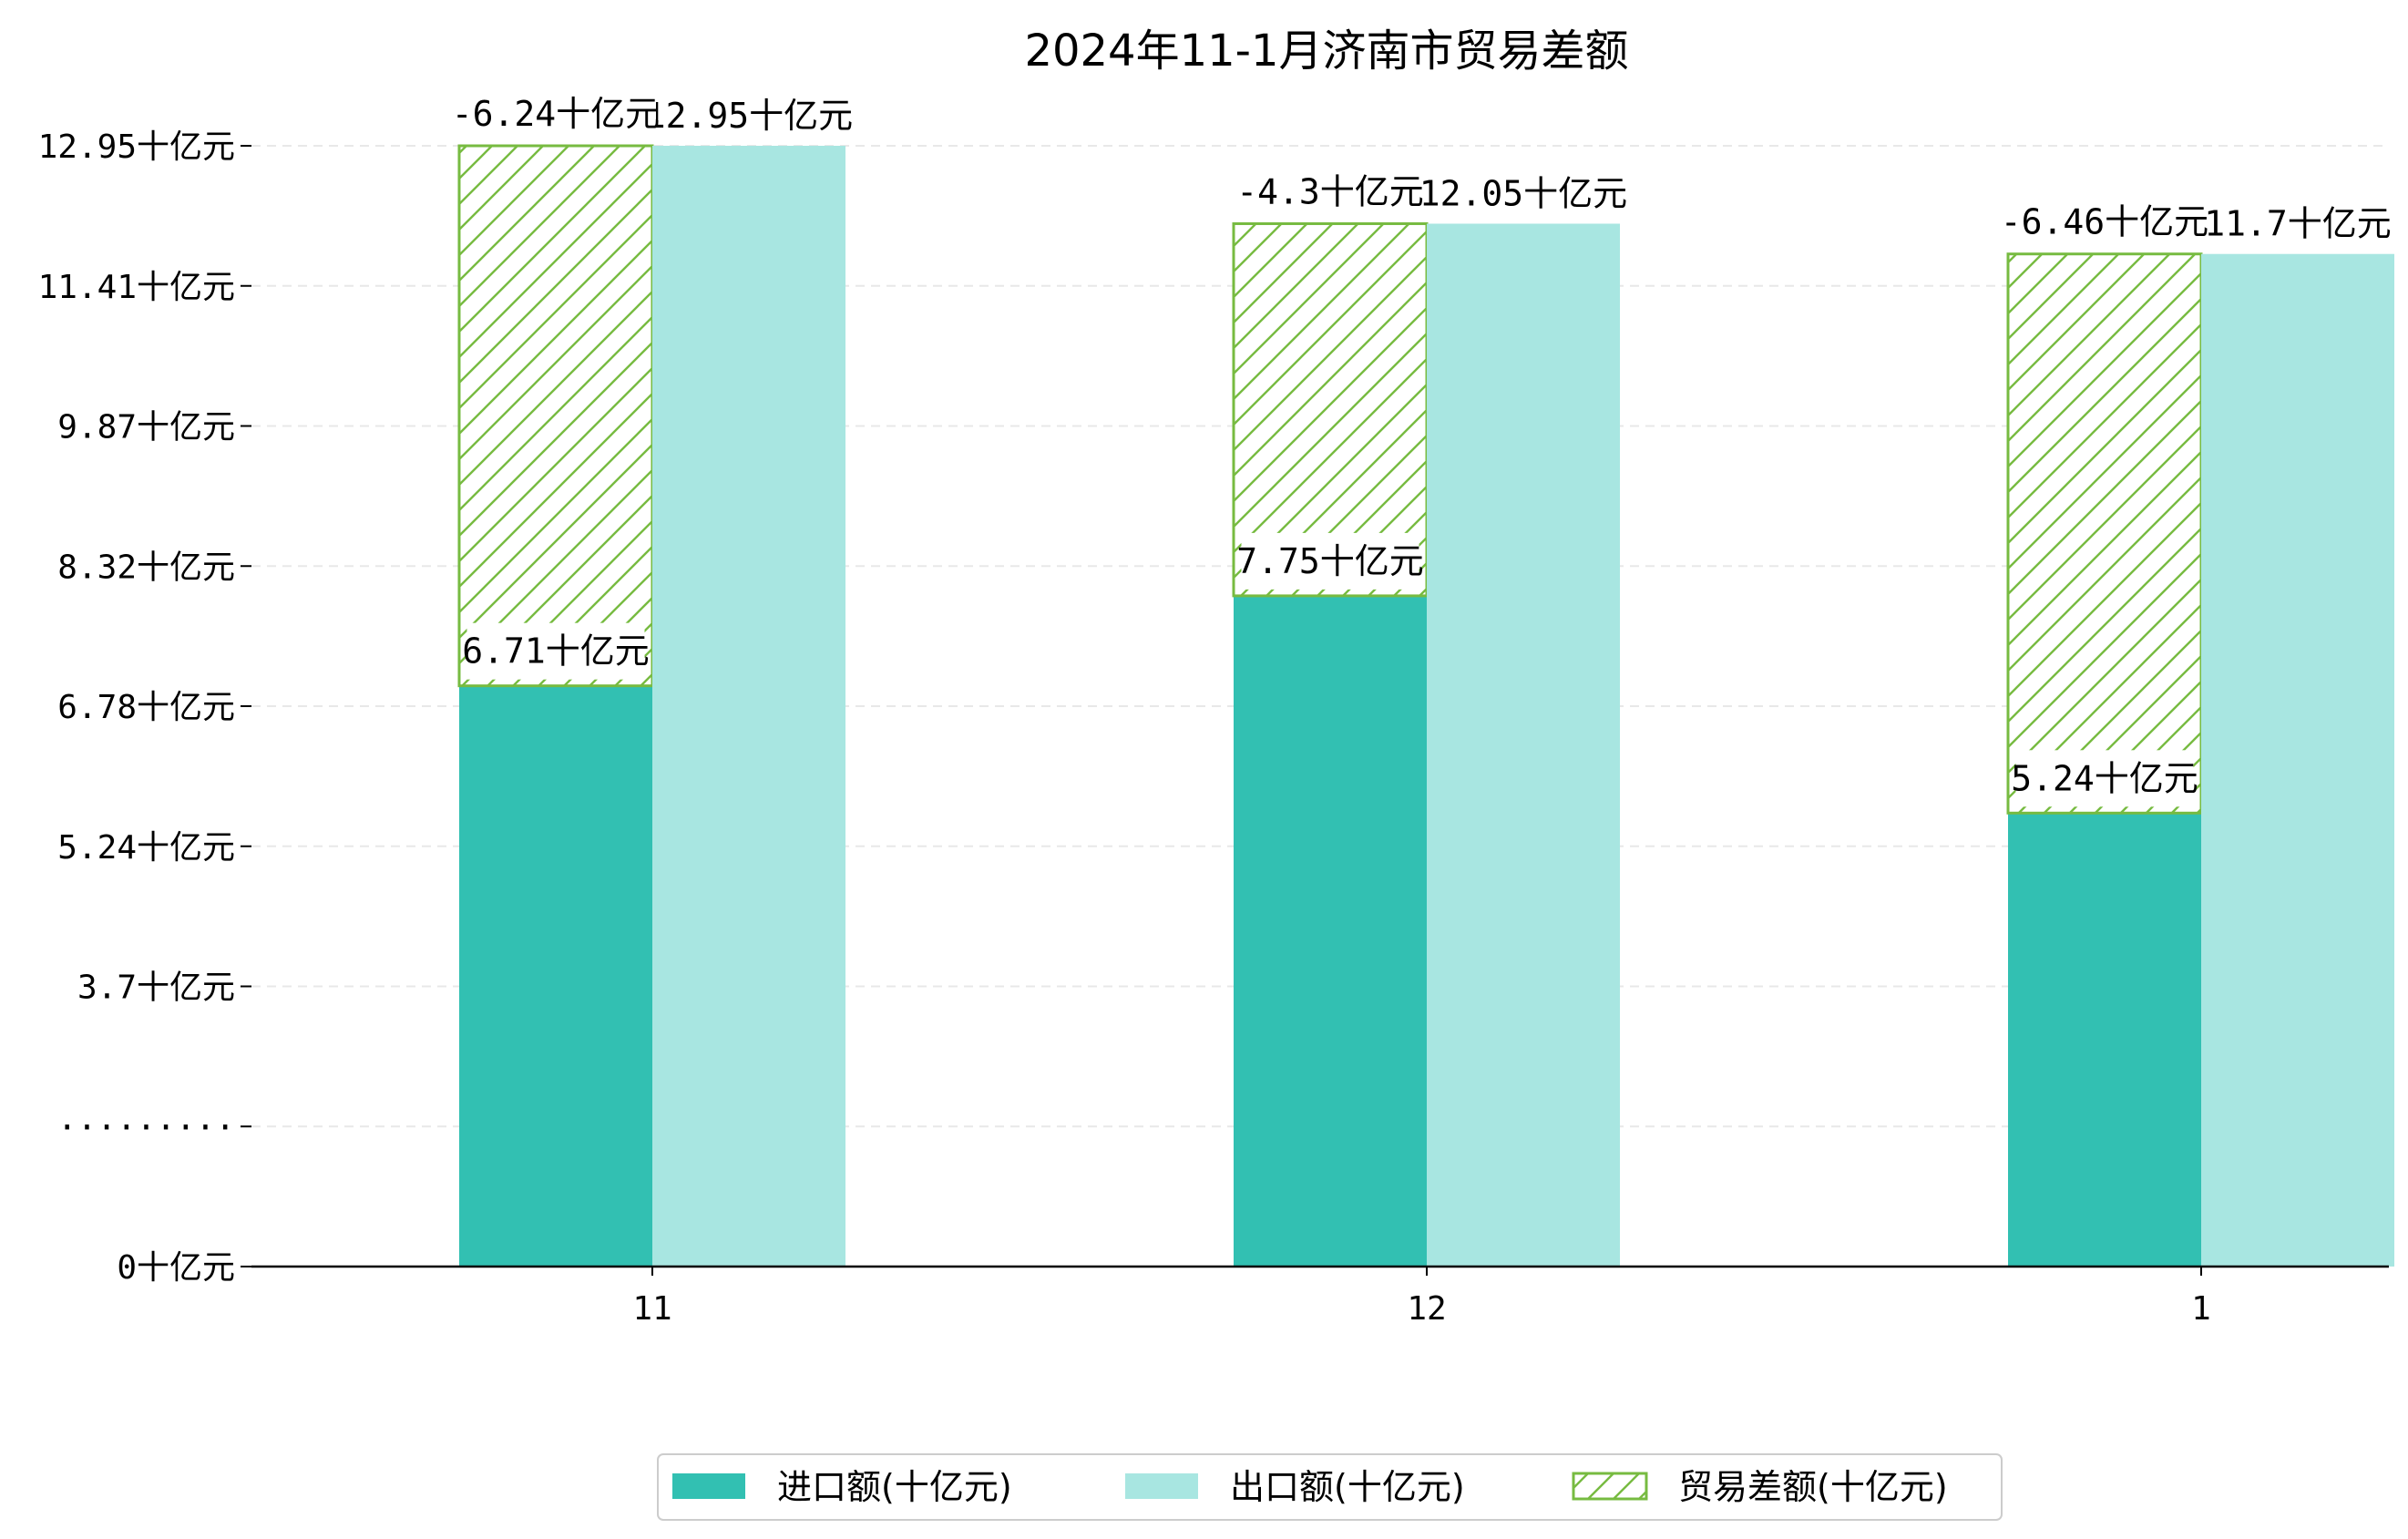 Image resolution: width=2408 pixels, height=1539 pixels. I want to click on import-value-label: 6.71十亿元, so click(556, 651).